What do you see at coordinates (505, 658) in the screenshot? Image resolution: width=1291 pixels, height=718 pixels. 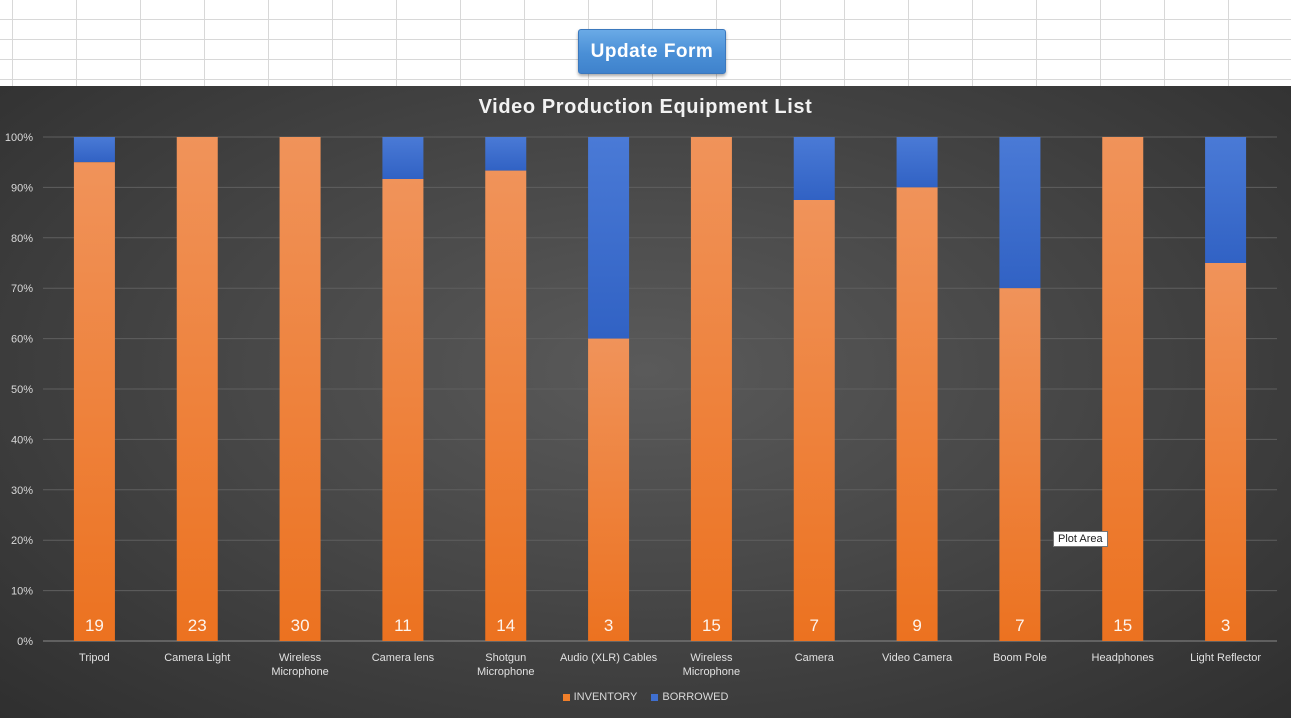 I see `x-category-label: Shotgun` at bounding box center [505, 658].